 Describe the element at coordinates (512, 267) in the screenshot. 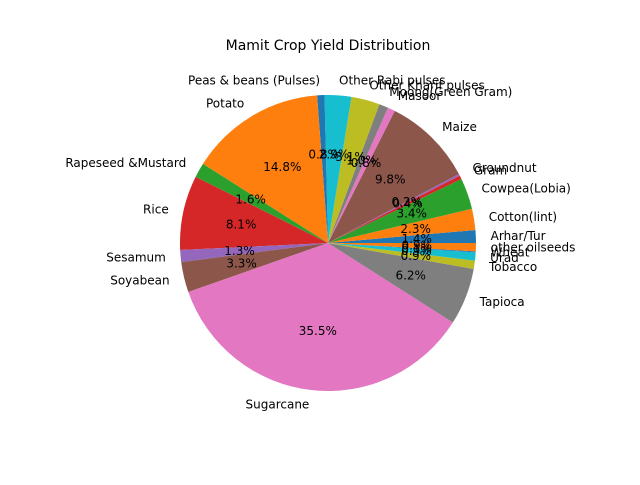

I see `slice-category-label: Tobacco` at that location.